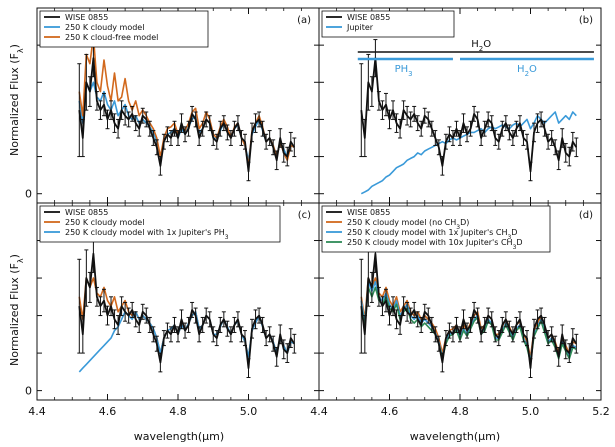 The width and height of the screenshot is (615, 447). What do you see at coordinates (527, 71) in the screenshot?
I see `h2o-jupiter-band-label: H2O` at bounding box center [527, 71].